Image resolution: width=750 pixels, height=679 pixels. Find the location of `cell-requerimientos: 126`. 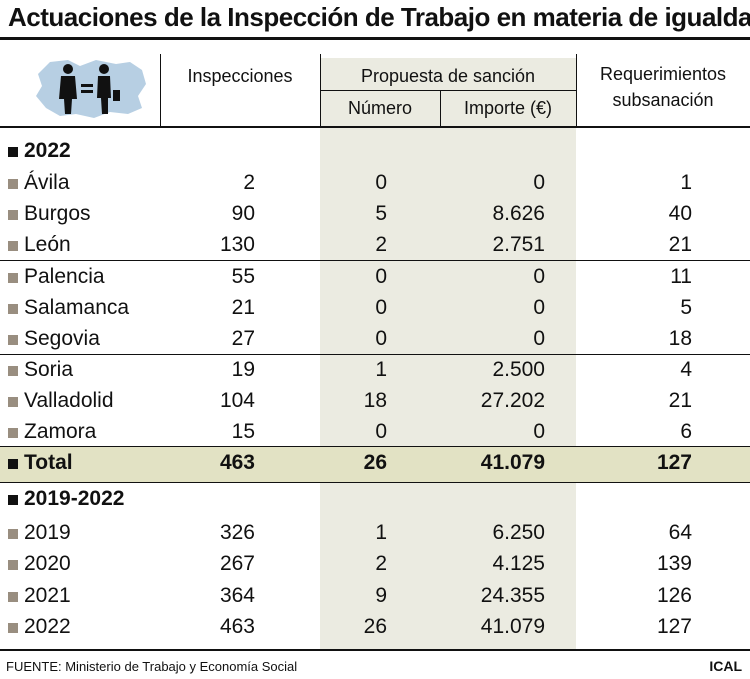

cell-requerimientos: 126 is located at coordinates (674, 595).